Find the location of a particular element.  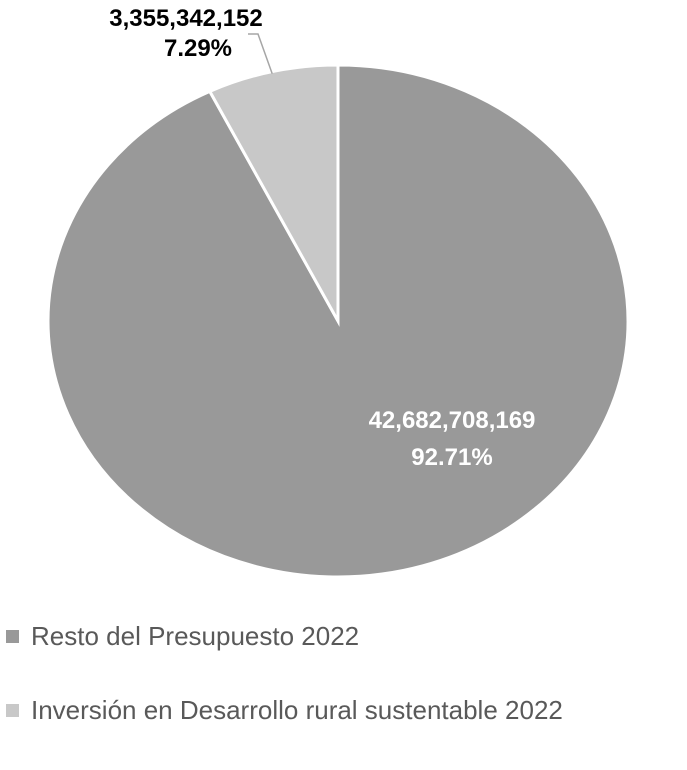

slice-value-label-resto: 42,682,708,169 is located at coordinates (452, 420).